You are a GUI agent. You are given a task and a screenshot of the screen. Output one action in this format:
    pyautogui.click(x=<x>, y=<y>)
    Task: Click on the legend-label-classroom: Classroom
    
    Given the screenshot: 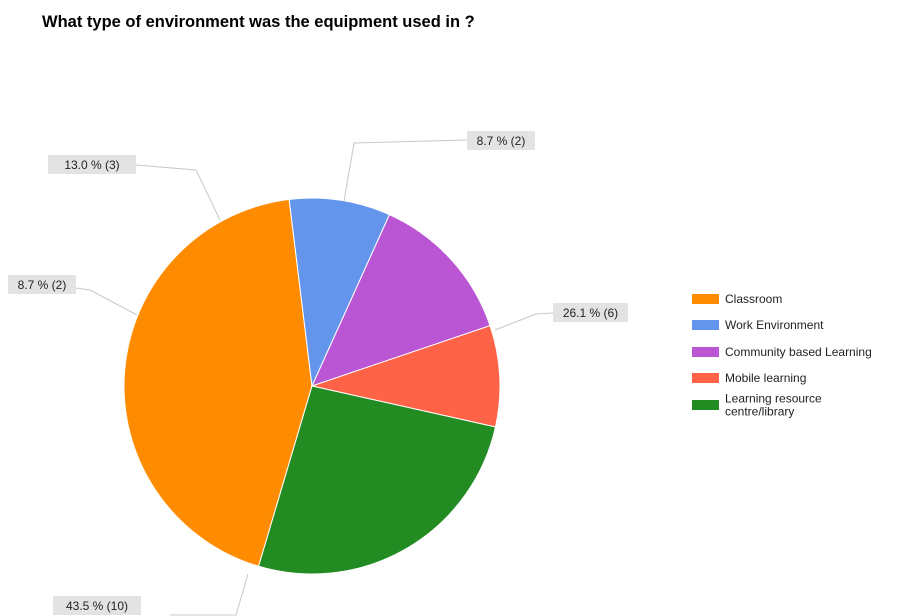 What is the action you would take?
    pyautogui.click(x=753, y=299)
    